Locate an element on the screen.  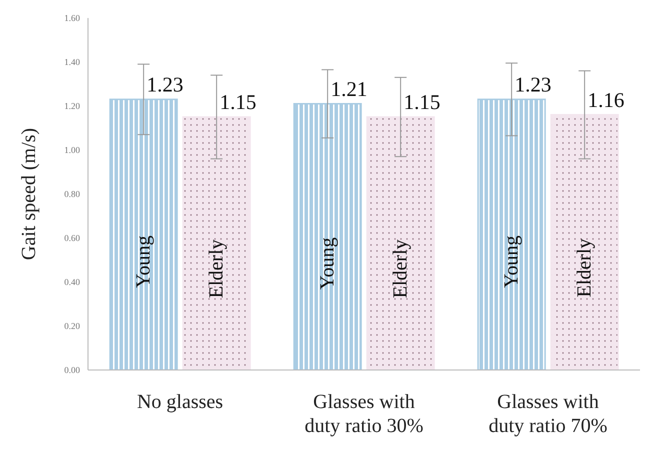
y-tick-label: 0.60 is located at coordinates (72, 238).